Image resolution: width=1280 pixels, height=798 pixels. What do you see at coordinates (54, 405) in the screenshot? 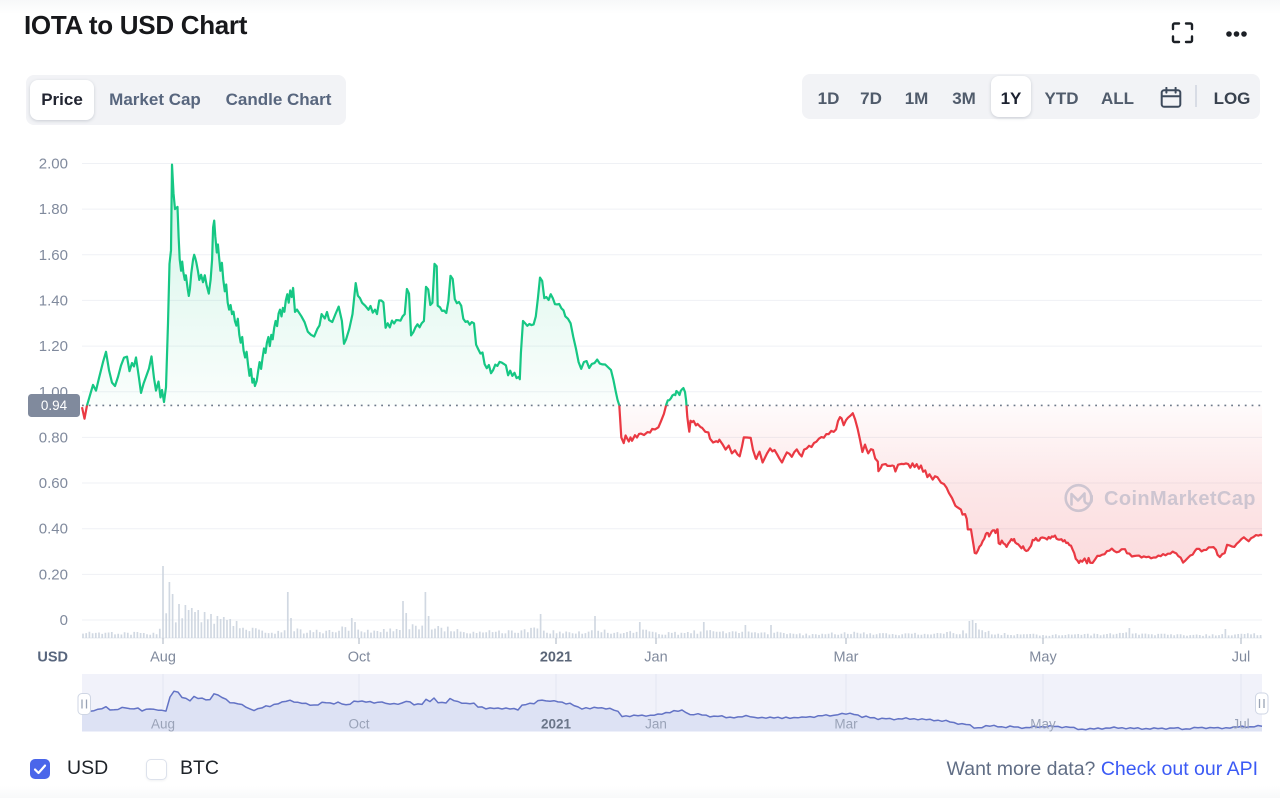
I see `svg-text: 0.94` at bounding box center [54, 405].